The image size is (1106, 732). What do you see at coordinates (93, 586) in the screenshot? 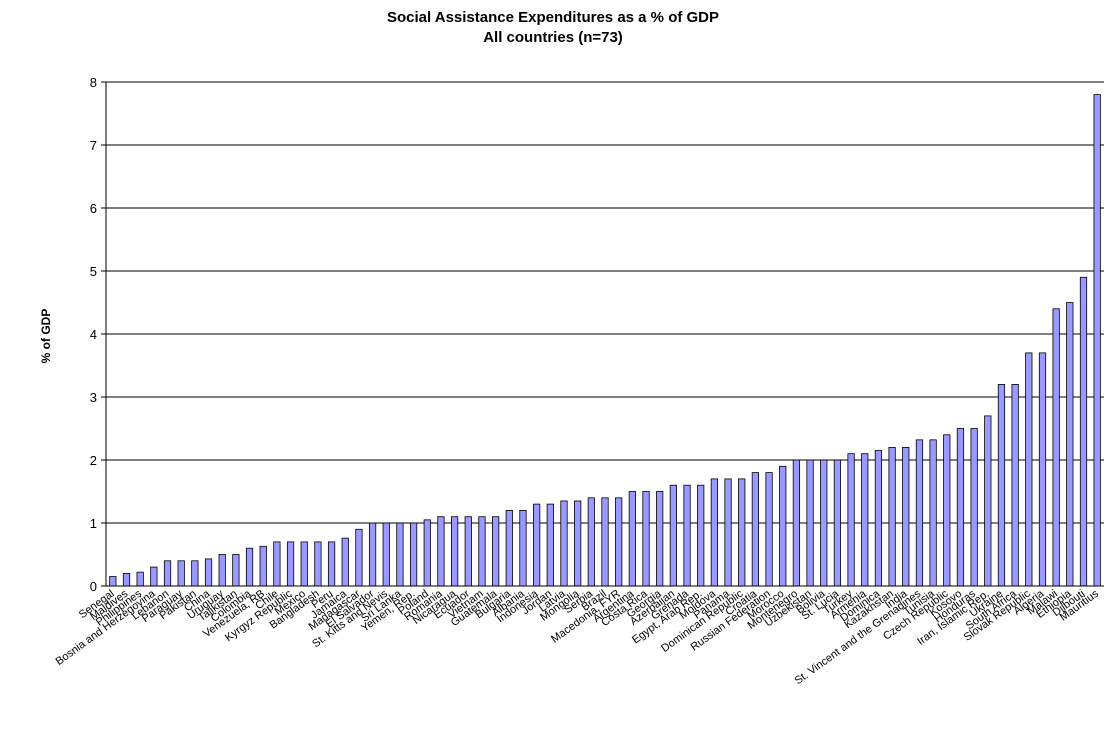
I see `y-tick-label: 0` at bounding box center [93, 586].